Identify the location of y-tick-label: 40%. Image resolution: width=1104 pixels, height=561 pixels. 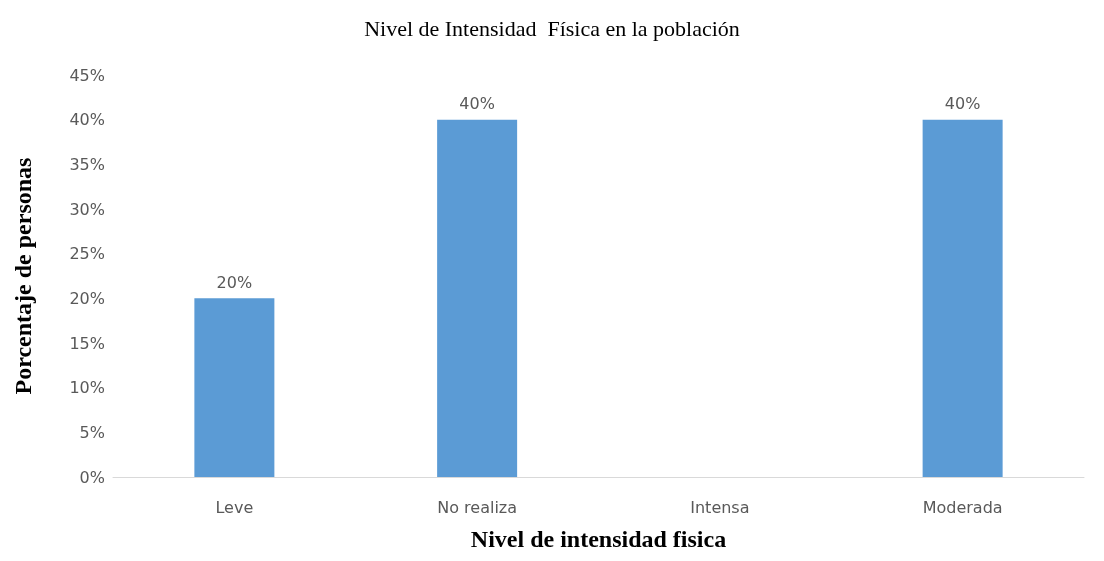
(87, 120).